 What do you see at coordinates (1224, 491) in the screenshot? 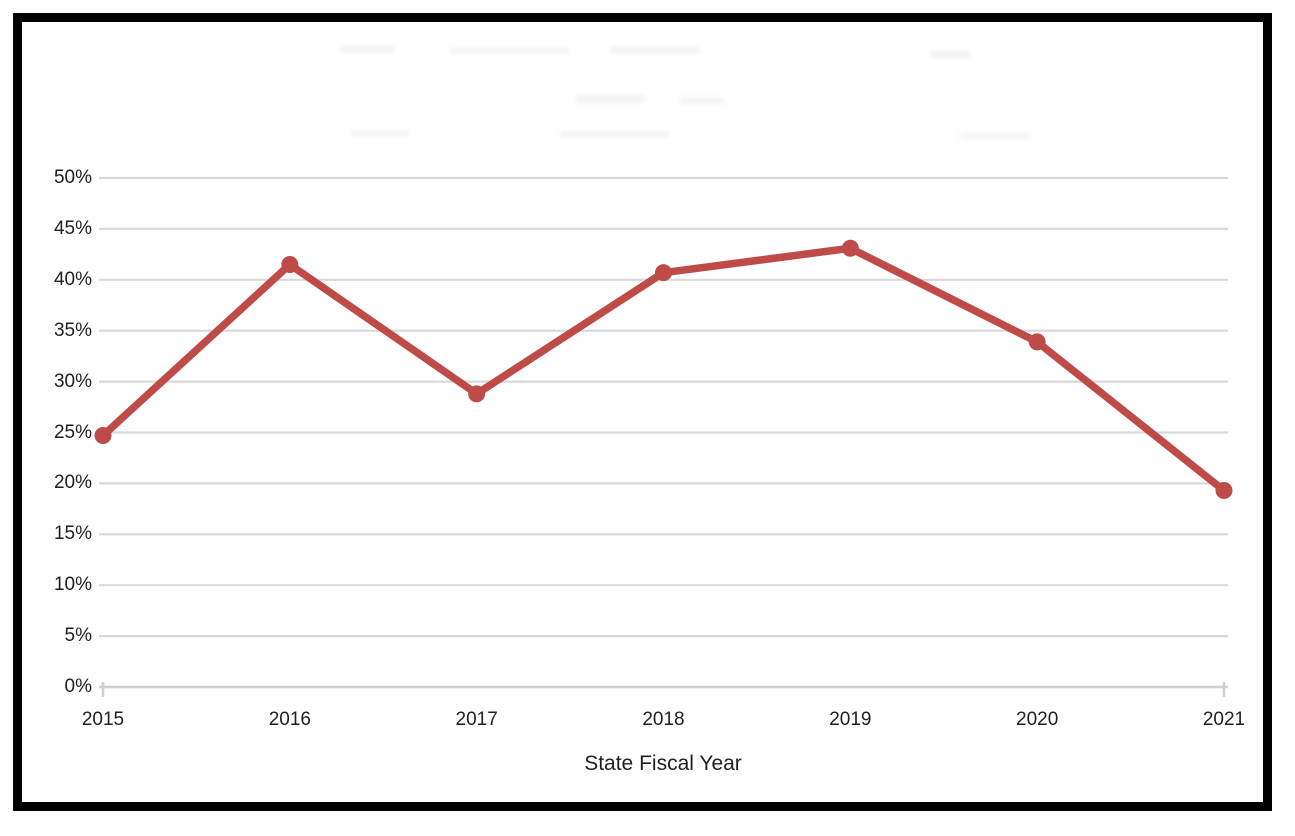
I see `data-point-2021` at bounding box center [1224, 491].